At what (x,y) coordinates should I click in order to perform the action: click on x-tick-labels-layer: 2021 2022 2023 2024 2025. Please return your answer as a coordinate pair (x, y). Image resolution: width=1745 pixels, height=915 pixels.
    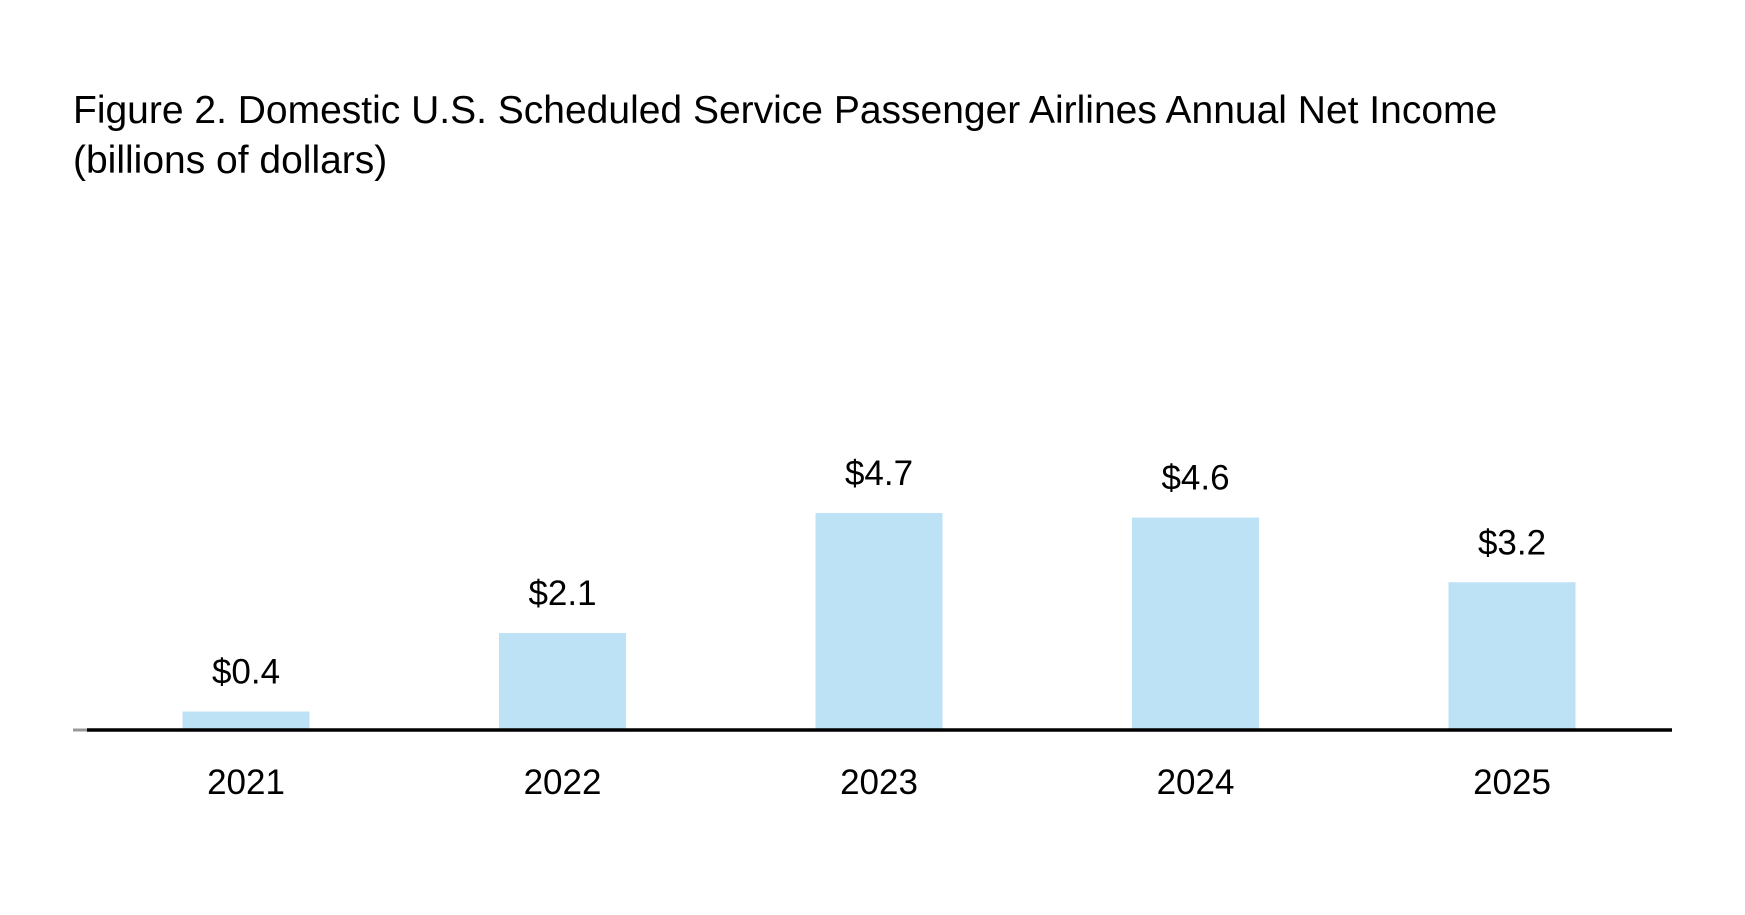
    Looking at the image, I should click on (879, 782).